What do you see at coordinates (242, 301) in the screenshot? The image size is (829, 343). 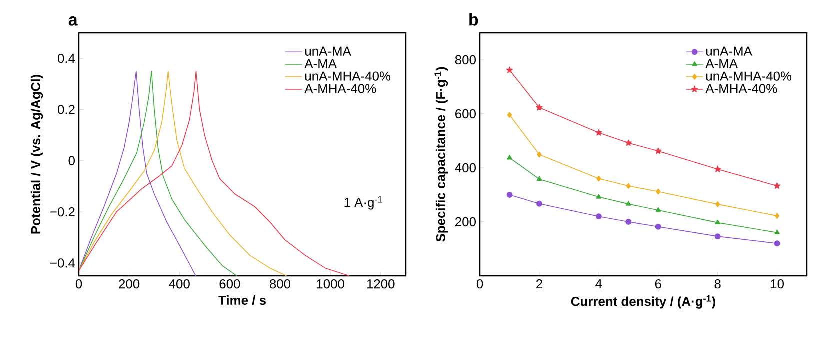 I see `x-axis-title: Time / s` at bounding box center [242, 301].